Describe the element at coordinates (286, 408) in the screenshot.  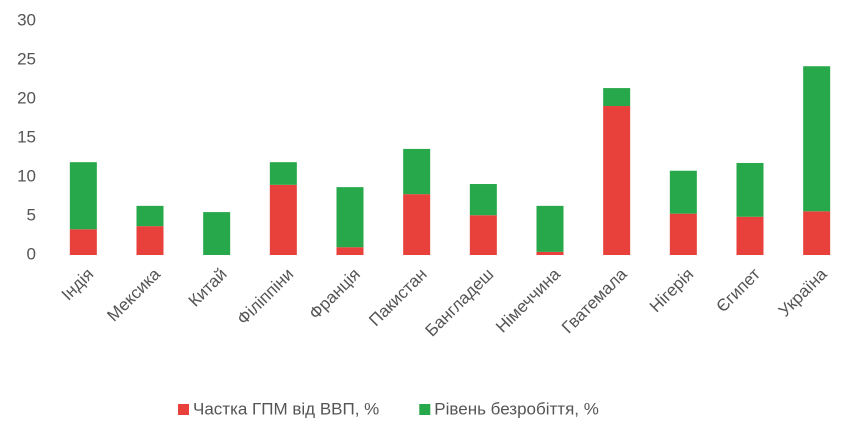
I see `legend-label: Частка ГПМ від ВВП, %` at that location.